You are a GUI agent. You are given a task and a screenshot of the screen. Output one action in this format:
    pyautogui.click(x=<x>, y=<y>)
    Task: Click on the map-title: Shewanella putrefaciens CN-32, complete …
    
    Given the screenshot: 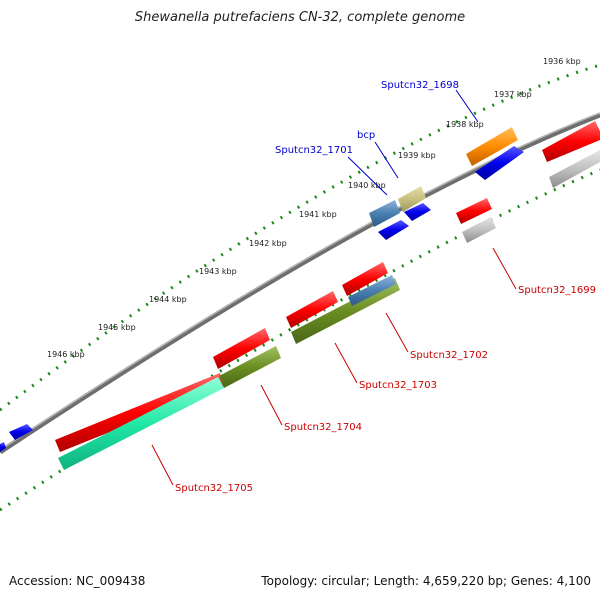 What is the action you would take?
    pyautogui.click(x=300, y=17)
    